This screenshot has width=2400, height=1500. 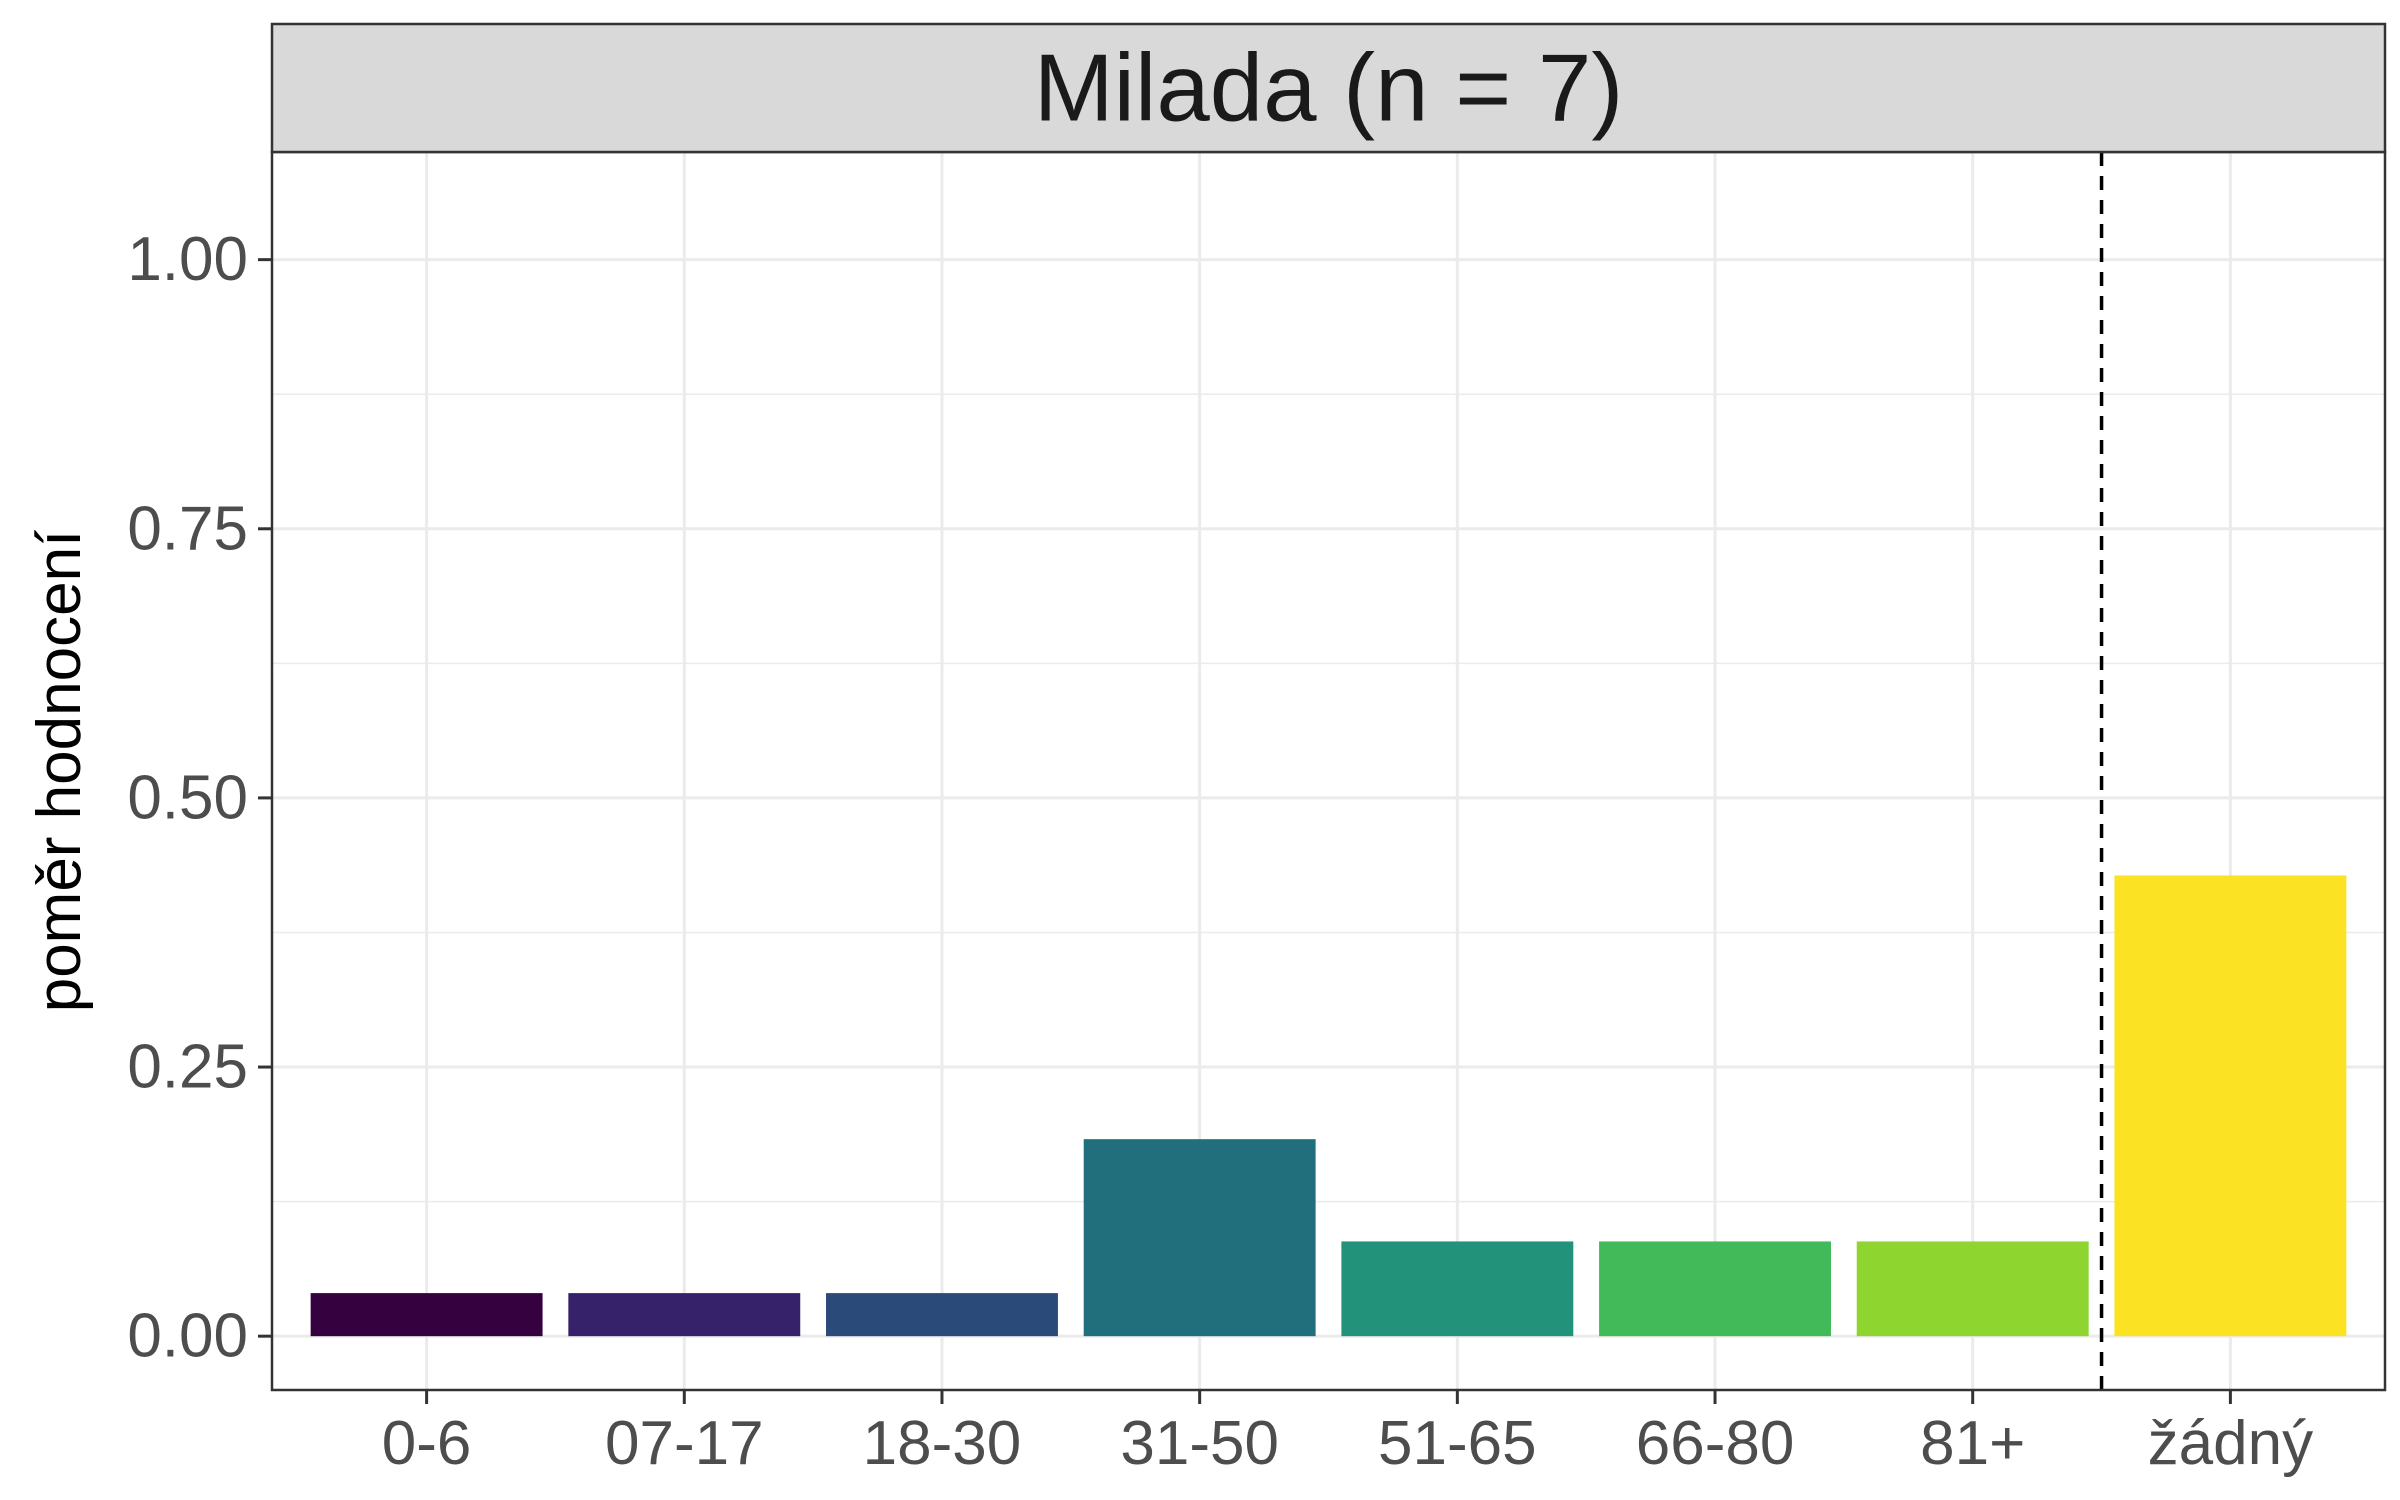 I want to click on x-tick-label: 66-80, so click(x=1715, y=1443).